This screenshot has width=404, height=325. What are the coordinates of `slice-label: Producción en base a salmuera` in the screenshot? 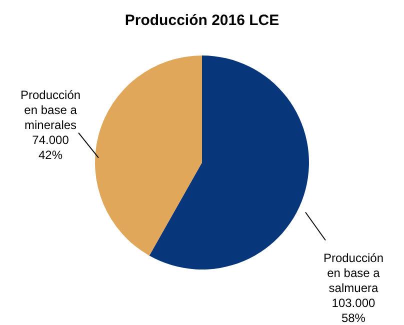 It's located at (353, 273).